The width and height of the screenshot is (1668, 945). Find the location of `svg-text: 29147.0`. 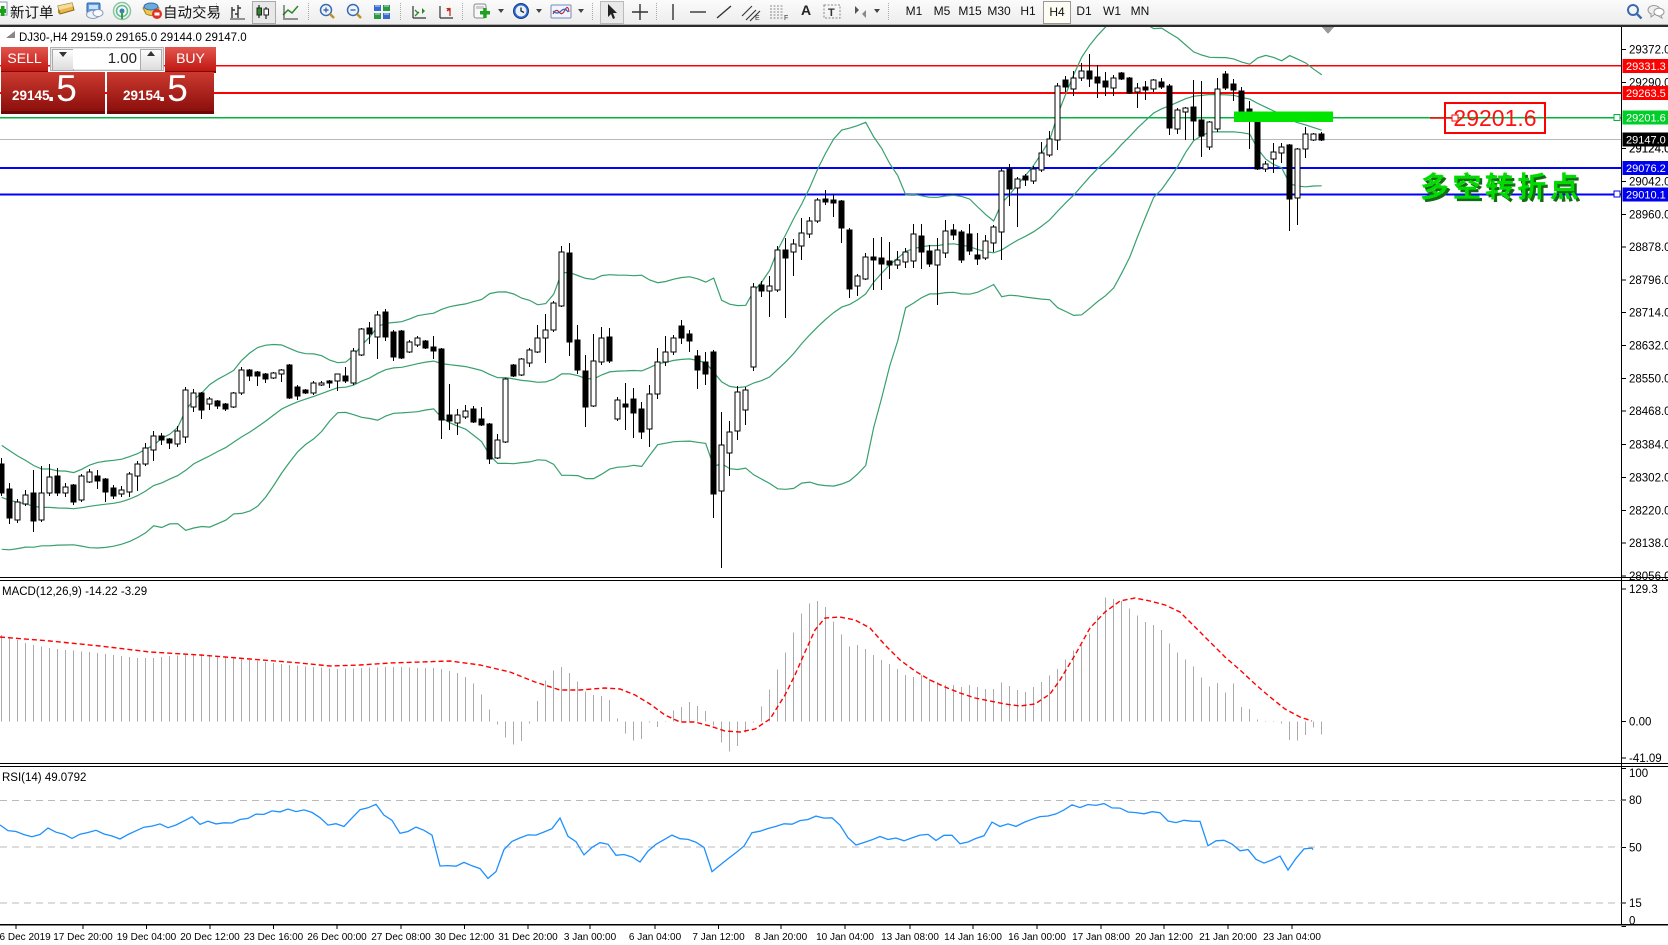

svg-text: 29147.0 is located at coordinates (1646, 141).